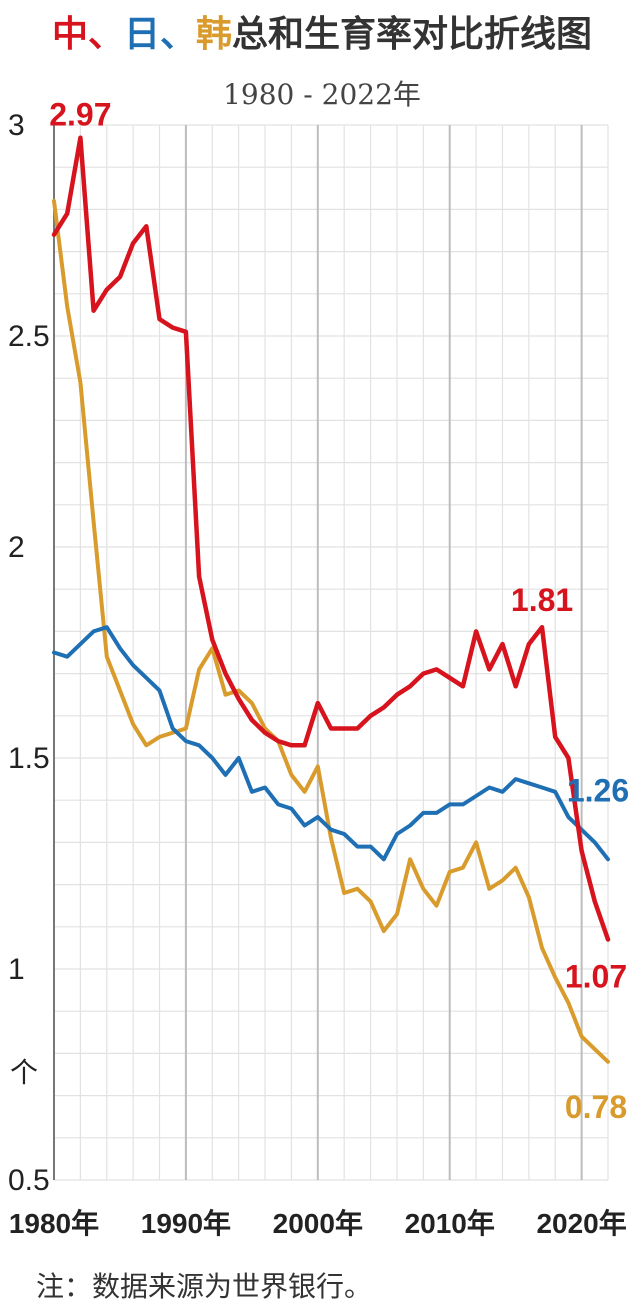 Image resolution: width=644 pixels, height=1313 pixels. I want to click on value-label: 0.78, so click(596, 1107).